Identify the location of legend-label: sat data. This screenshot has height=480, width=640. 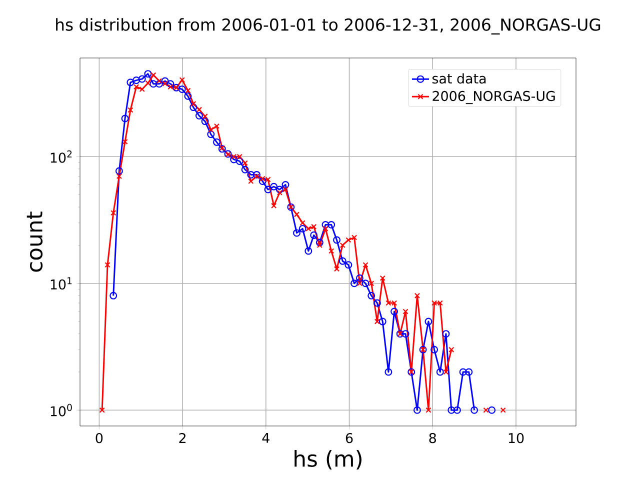
(459, 78).